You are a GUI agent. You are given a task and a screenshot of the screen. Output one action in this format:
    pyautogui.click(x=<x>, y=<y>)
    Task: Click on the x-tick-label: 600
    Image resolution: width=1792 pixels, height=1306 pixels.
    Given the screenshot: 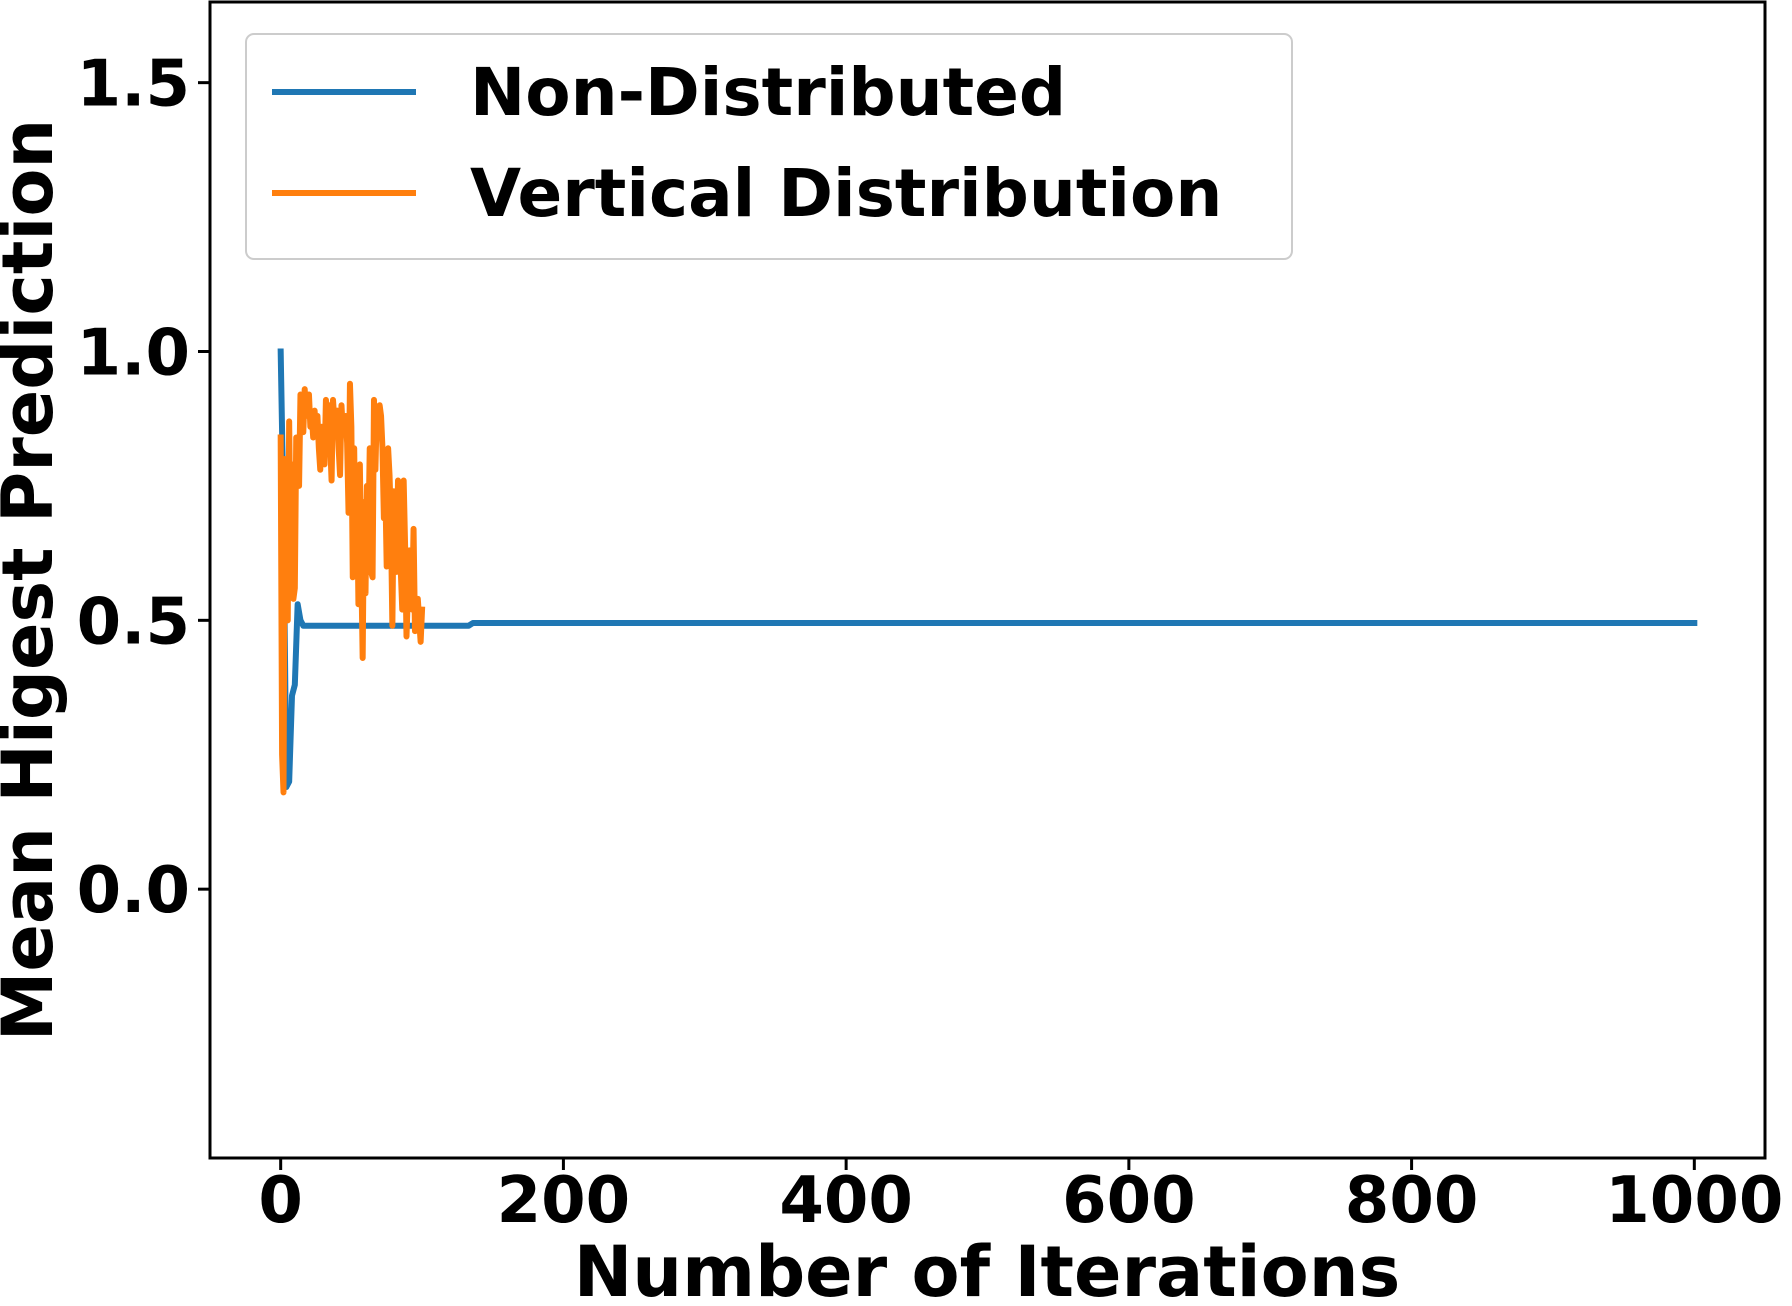 What is the action you would take?
    pyautogui.click(x=1129, y=1201)
    